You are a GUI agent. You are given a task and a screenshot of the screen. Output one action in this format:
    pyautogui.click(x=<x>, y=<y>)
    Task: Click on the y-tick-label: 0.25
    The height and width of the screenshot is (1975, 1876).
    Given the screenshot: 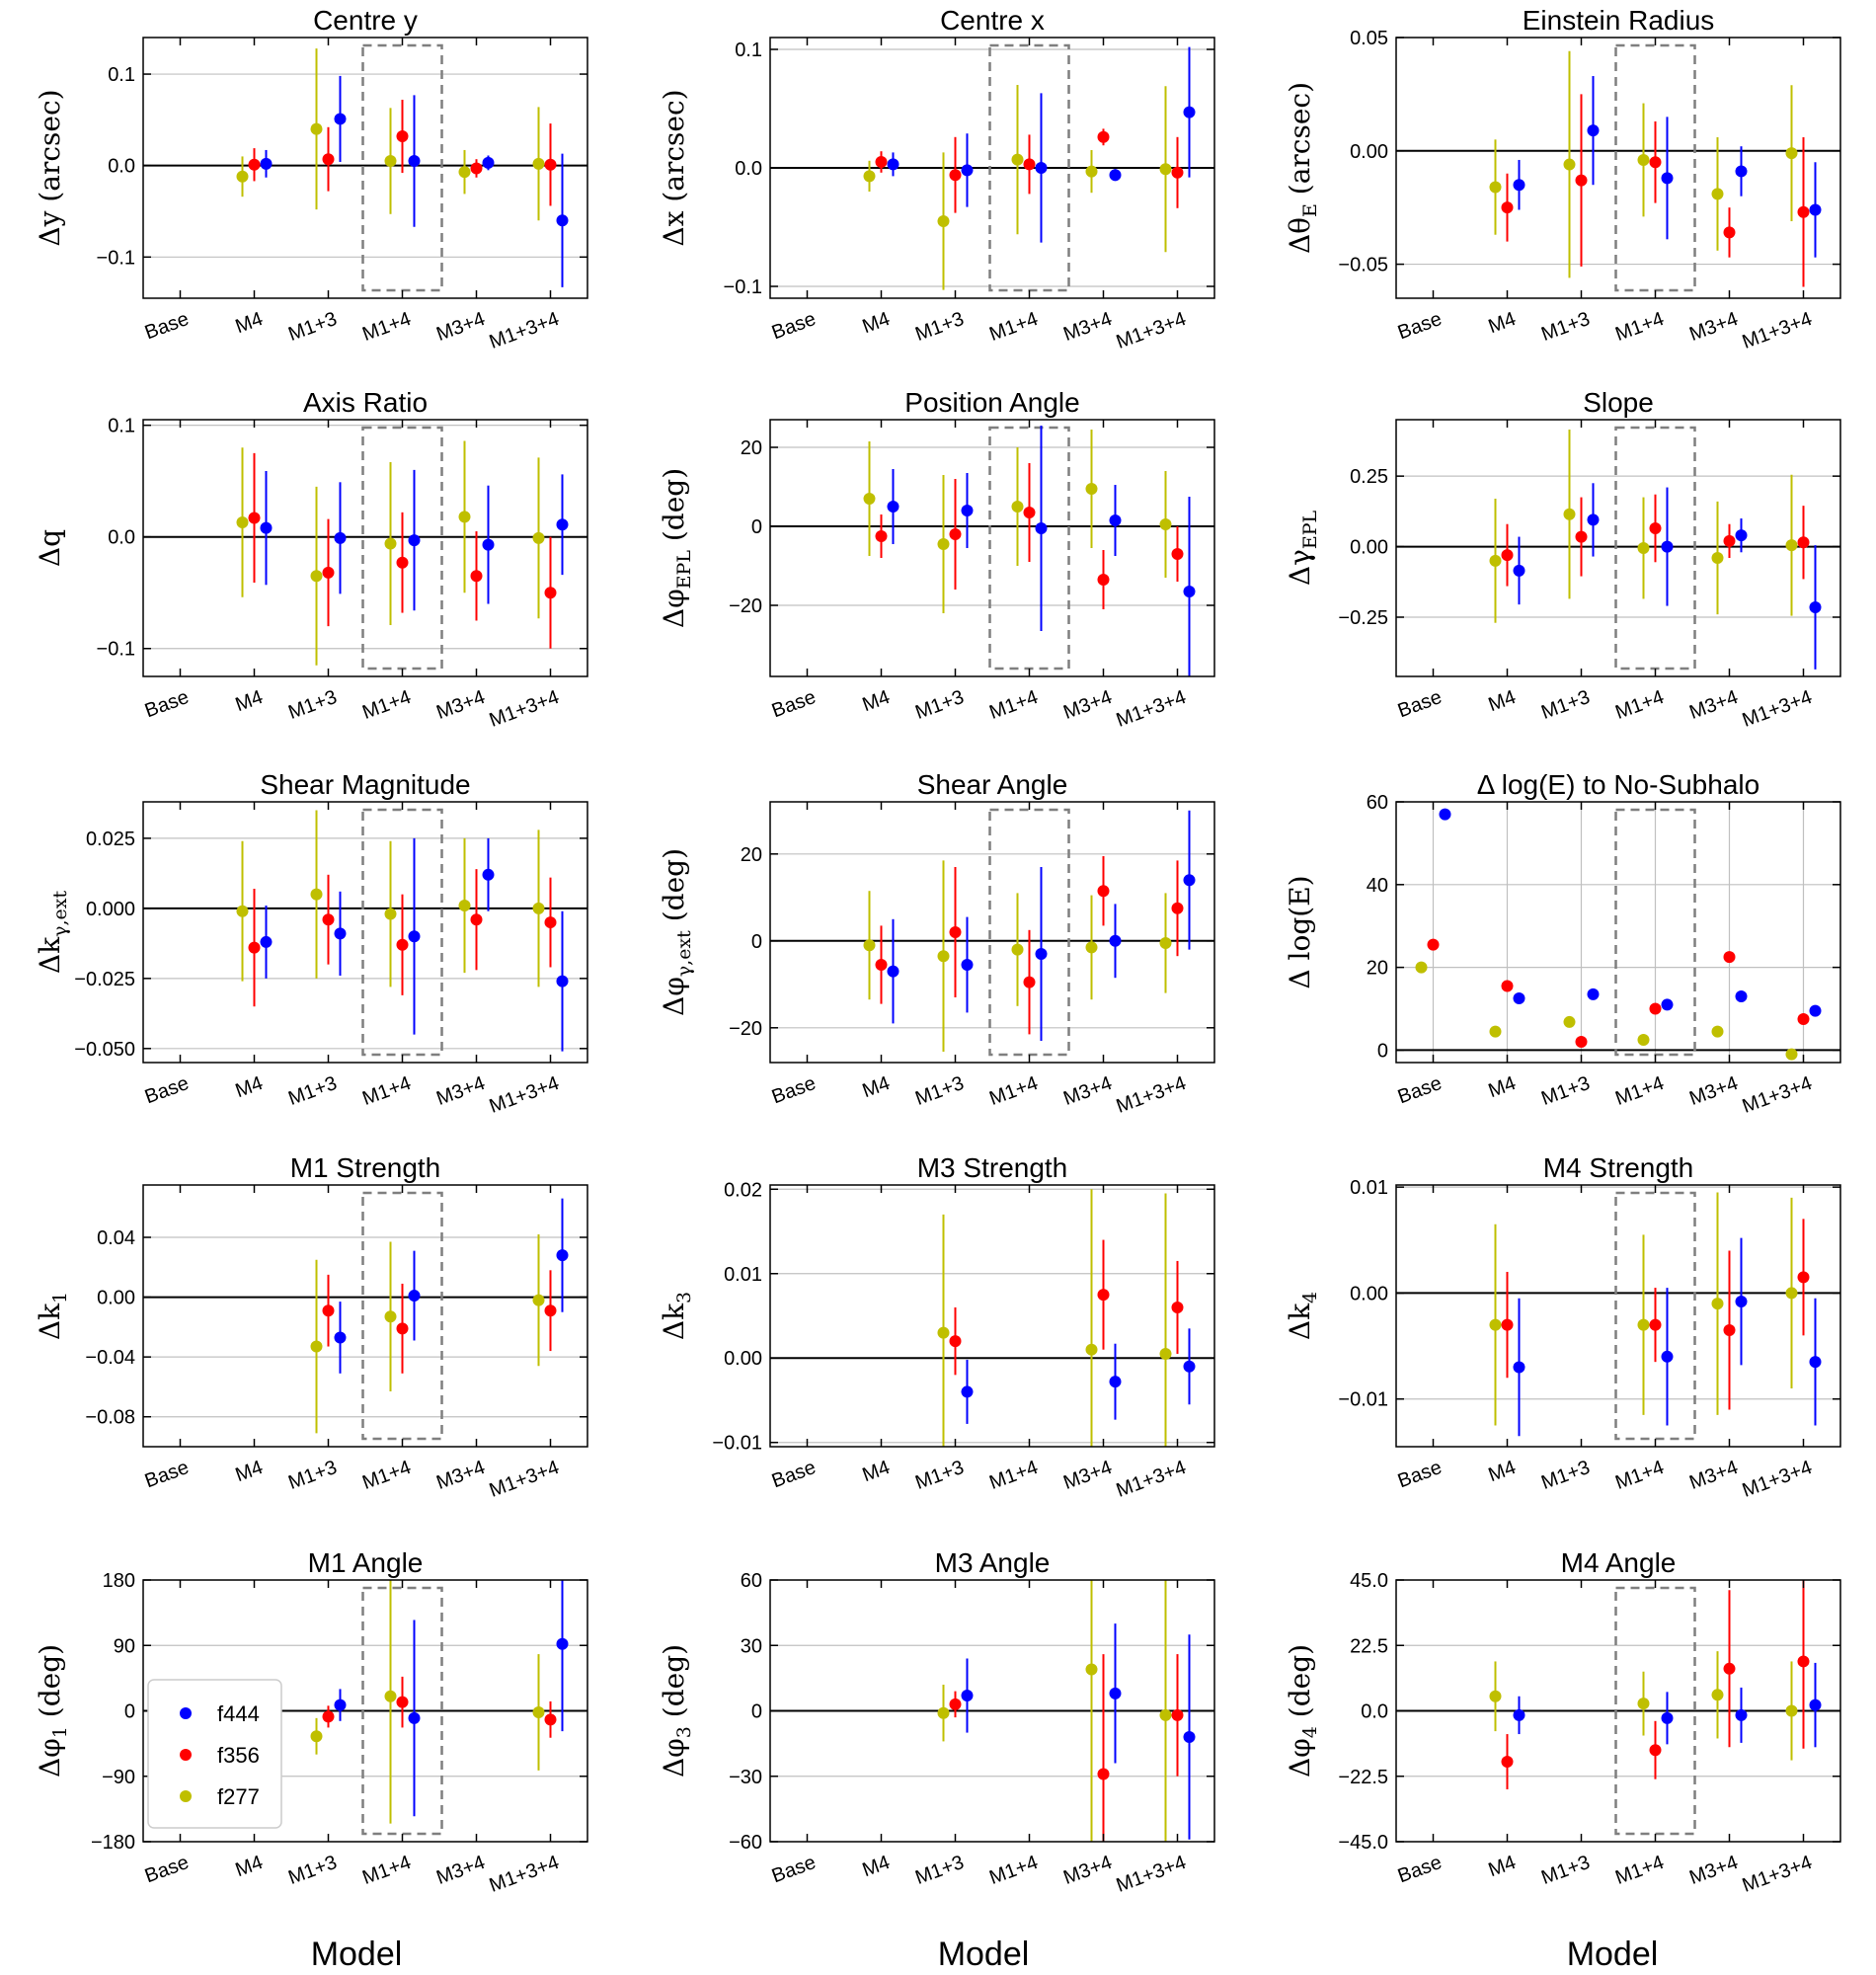 What is the action you would take?
    pyautogui.click(x=1369, y=477)
    